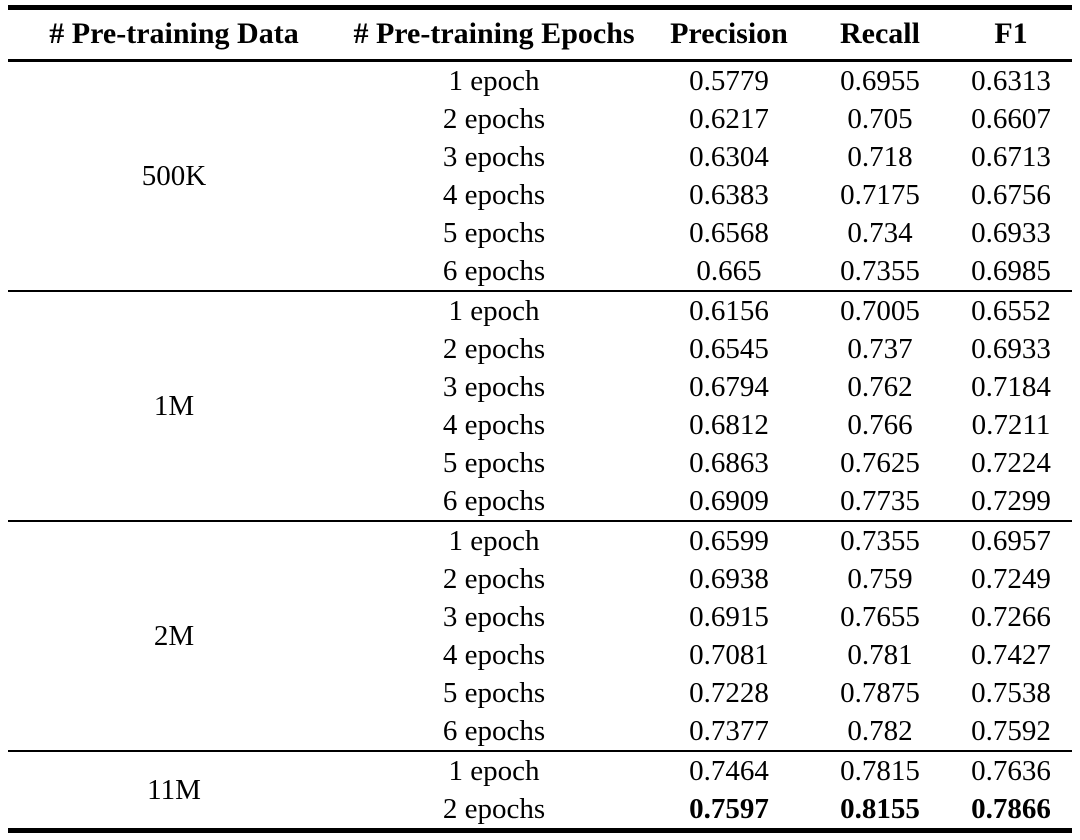 The image size is (1080, 840). I want to click on precision-cell: 0.665, so click(729, 270).